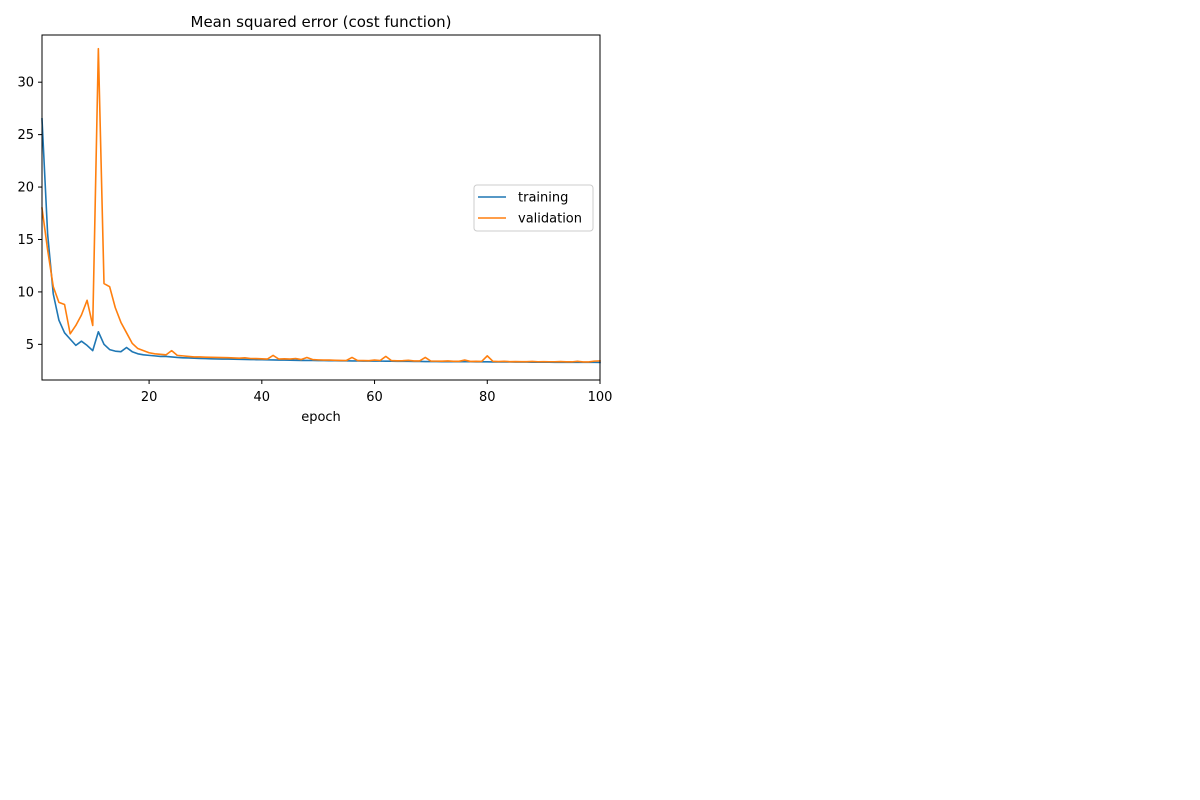  I want to click on x-tick-label: 20, so click(149, 397).